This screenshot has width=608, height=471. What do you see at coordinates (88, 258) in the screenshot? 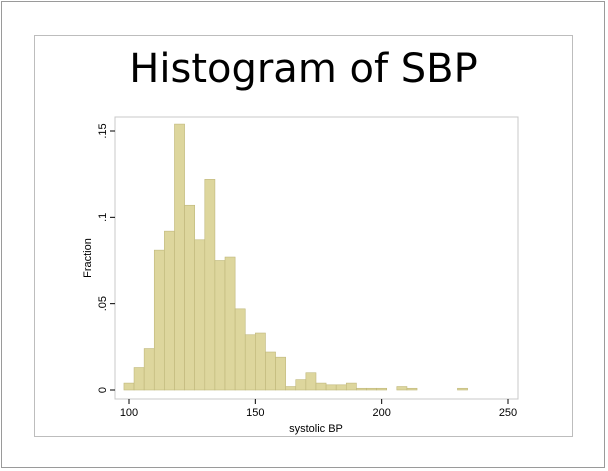
I see `y-axis-title: Fraction` at bounding box center [88, 258].